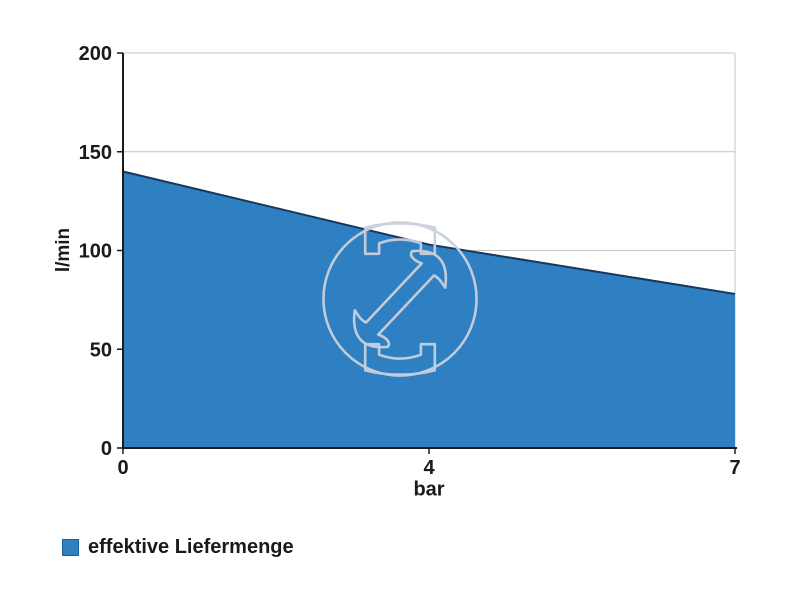  What do you see at coordinates (122, 468) in the screenshot?
I see `x-tick-label: 0` at bounding box center [122, 468].